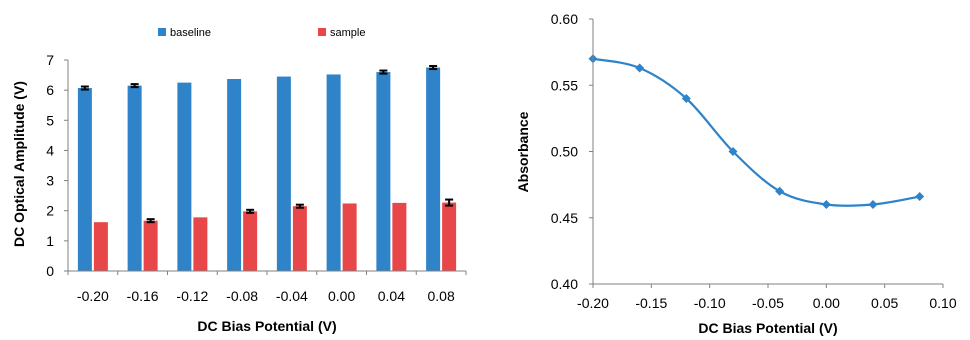  I want to click on line-x-tick-label: 0.05, so click(884, 303).